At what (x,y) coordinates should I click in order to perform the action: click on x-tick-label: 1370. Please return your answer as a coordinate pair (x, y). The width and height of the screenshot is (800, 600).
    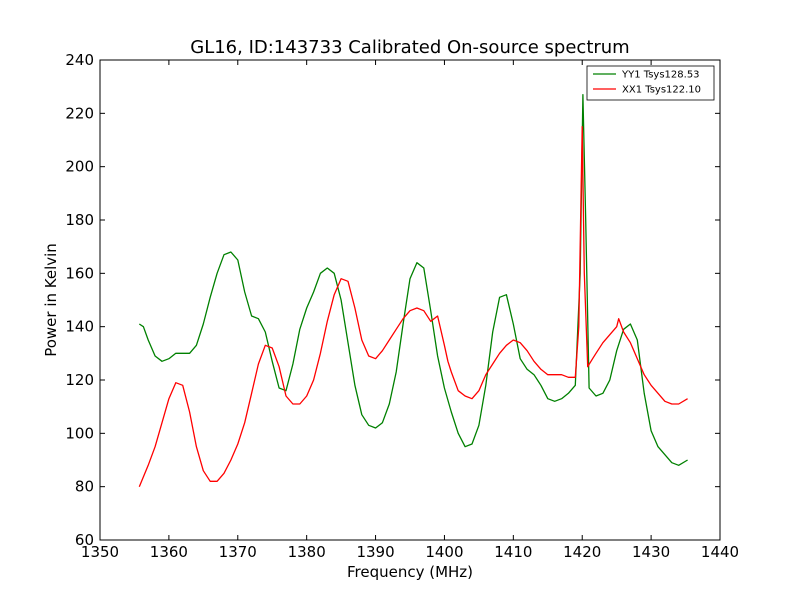
    Looking at the image, I should click on (238, 552).